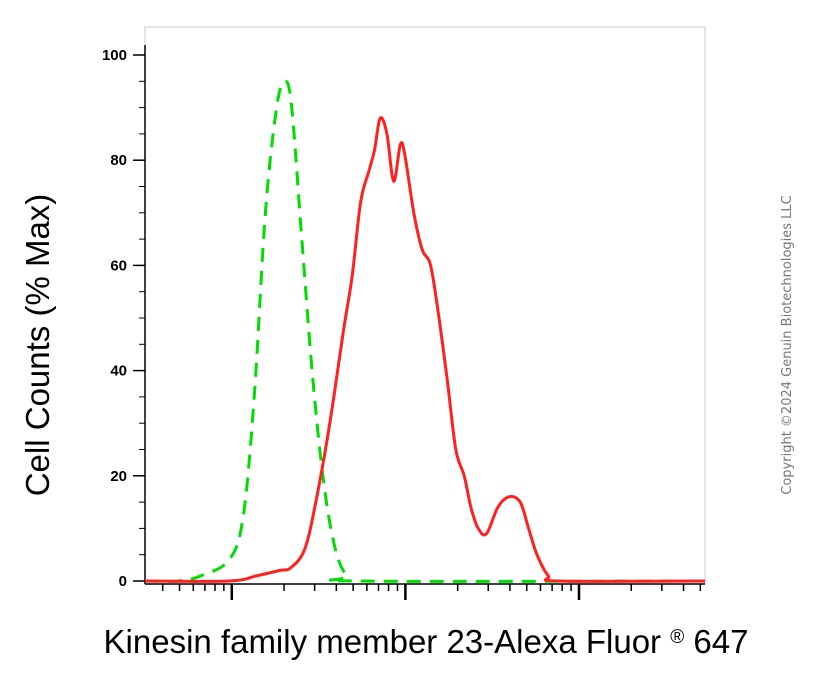 The width and height of the screenshot is (828, 690). What do you see at coordinates (677, 637) in the screenshot?
I see `registered-mark: ®` at bounding box center [677, 637].